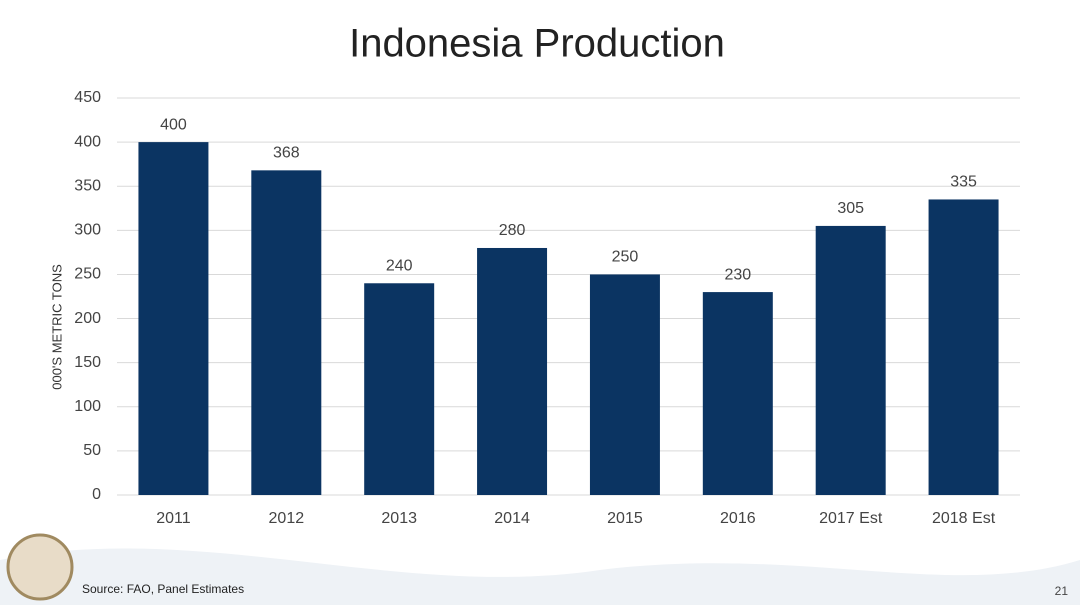  Describe the element at coordinates (737, 274) in the screenshot. I see `data-label: 230` at that location.